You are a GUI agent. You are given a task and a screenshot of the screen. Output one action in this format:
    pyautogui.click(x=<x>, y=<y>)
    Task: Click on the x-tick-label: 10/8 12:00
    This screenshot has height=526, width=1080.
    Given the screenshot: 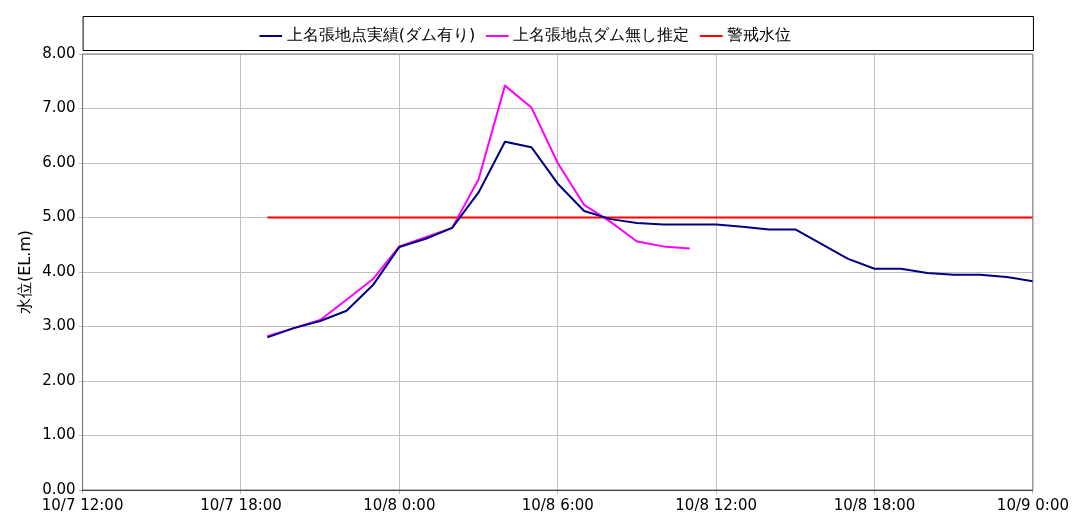 What is the action you would take?
    pyautogui.click(x=716, y=504)
    